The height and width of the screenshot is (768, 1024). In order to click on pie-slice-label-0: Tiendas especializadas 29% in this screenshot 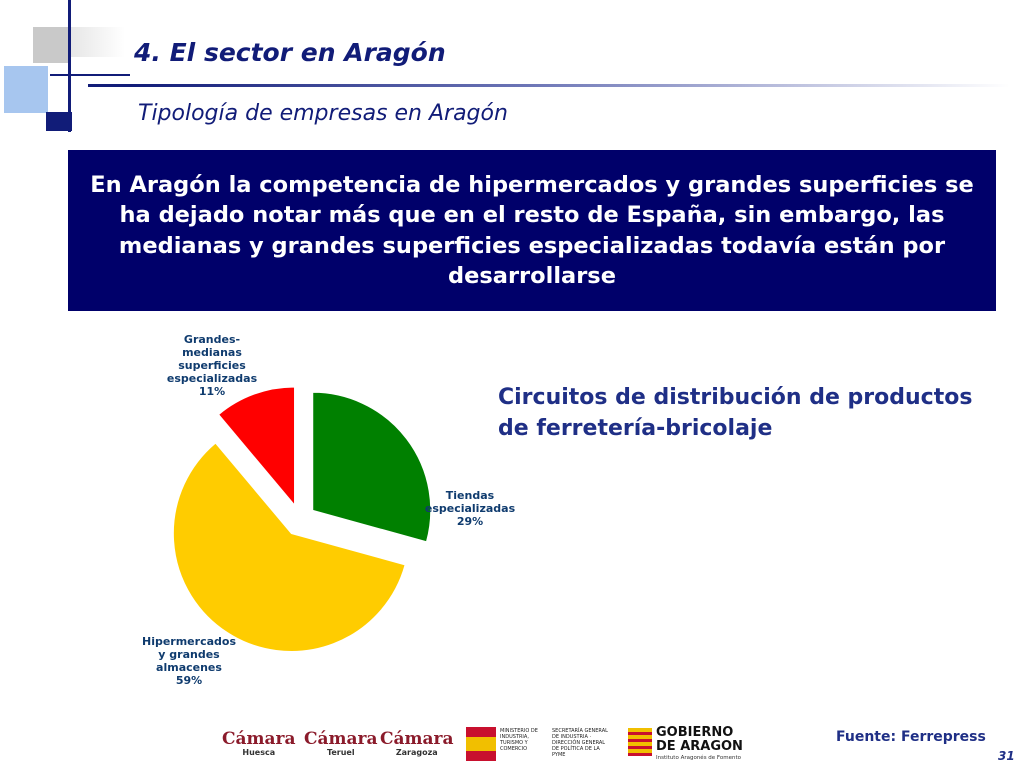, I will do `click(470, 508)`.